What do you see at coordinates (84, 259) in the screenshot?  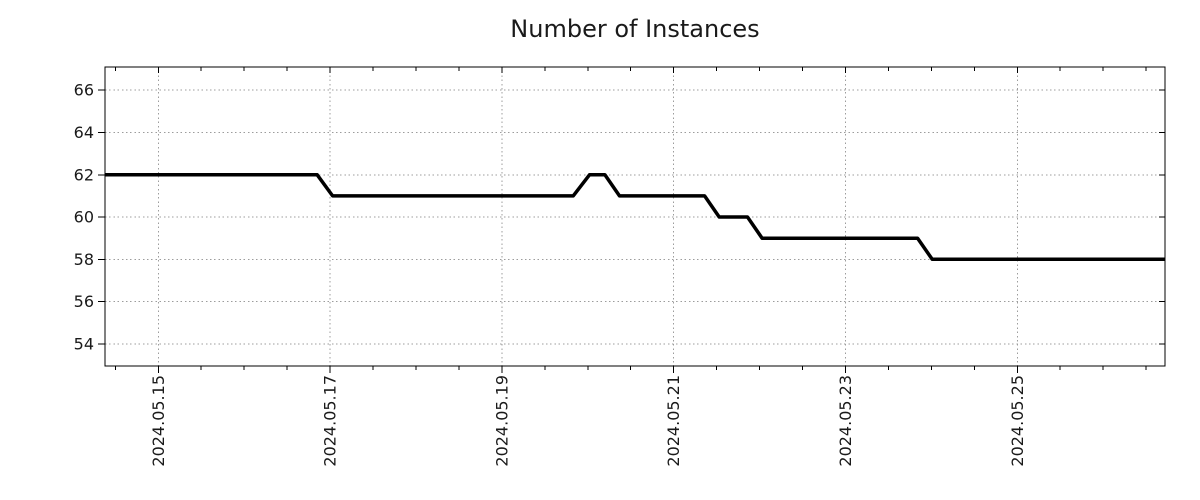 I see `y-tick-label: 58` at bounding box center [84, 259].